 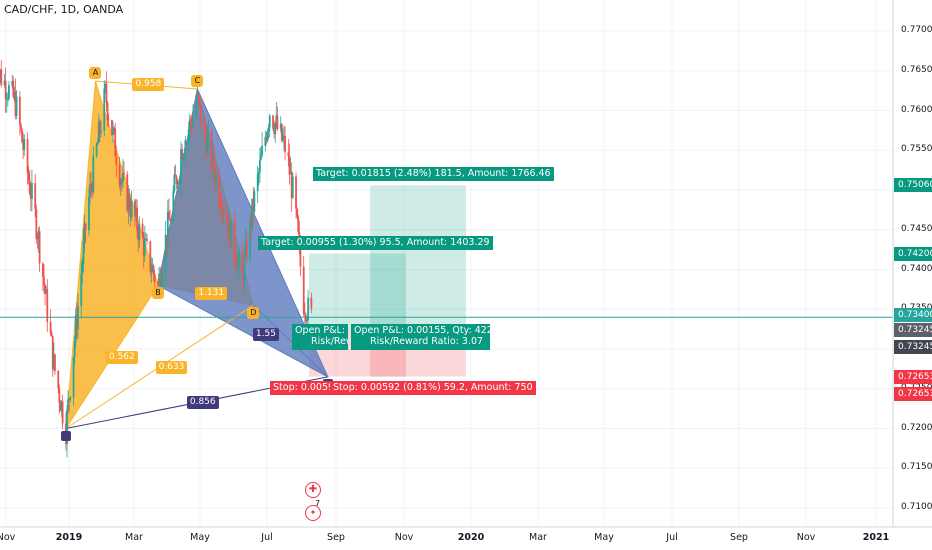 I want to click on price-badge-stop: 0.72653, so click(x=913, y=393).